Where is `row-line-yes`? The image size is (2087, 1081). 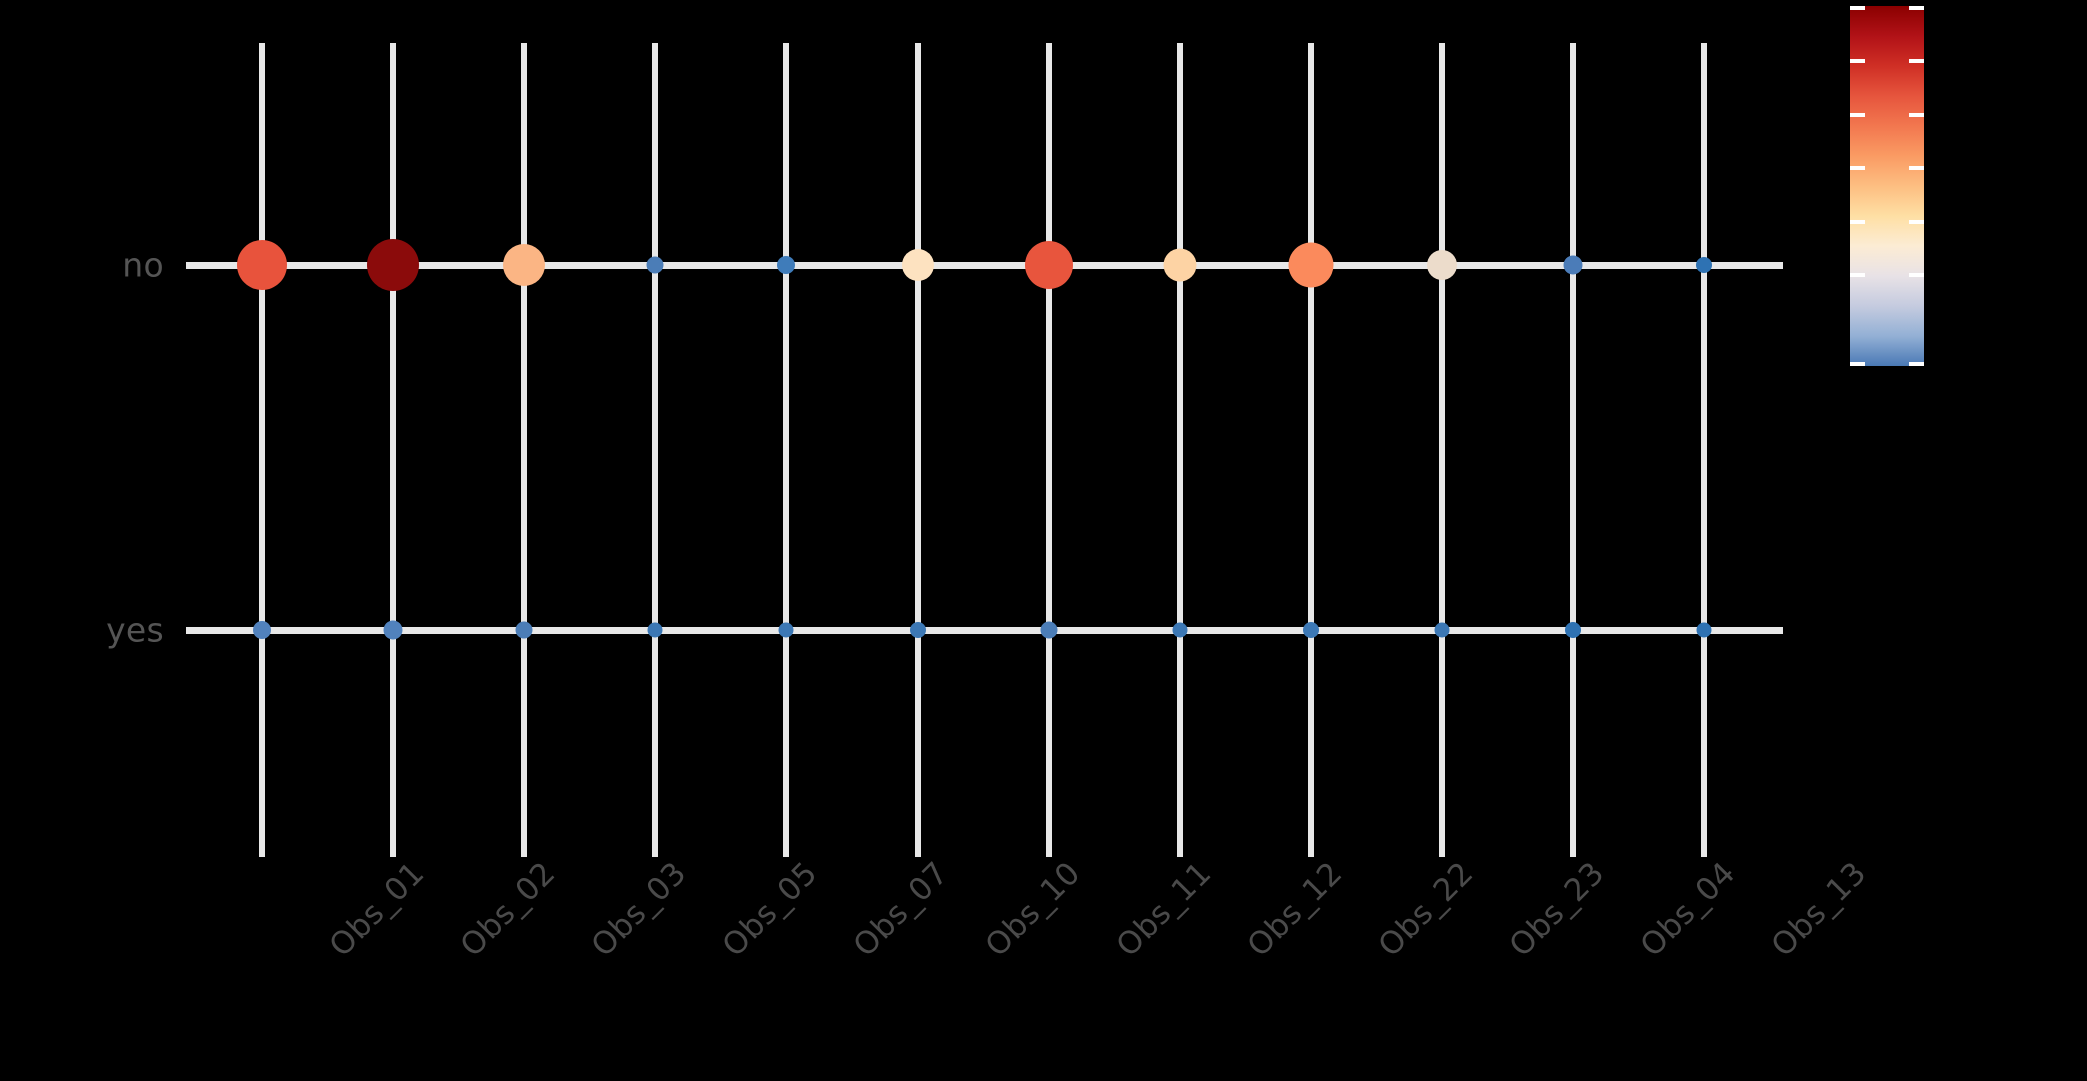
row-line-yes is located at coordinates (984, 630).